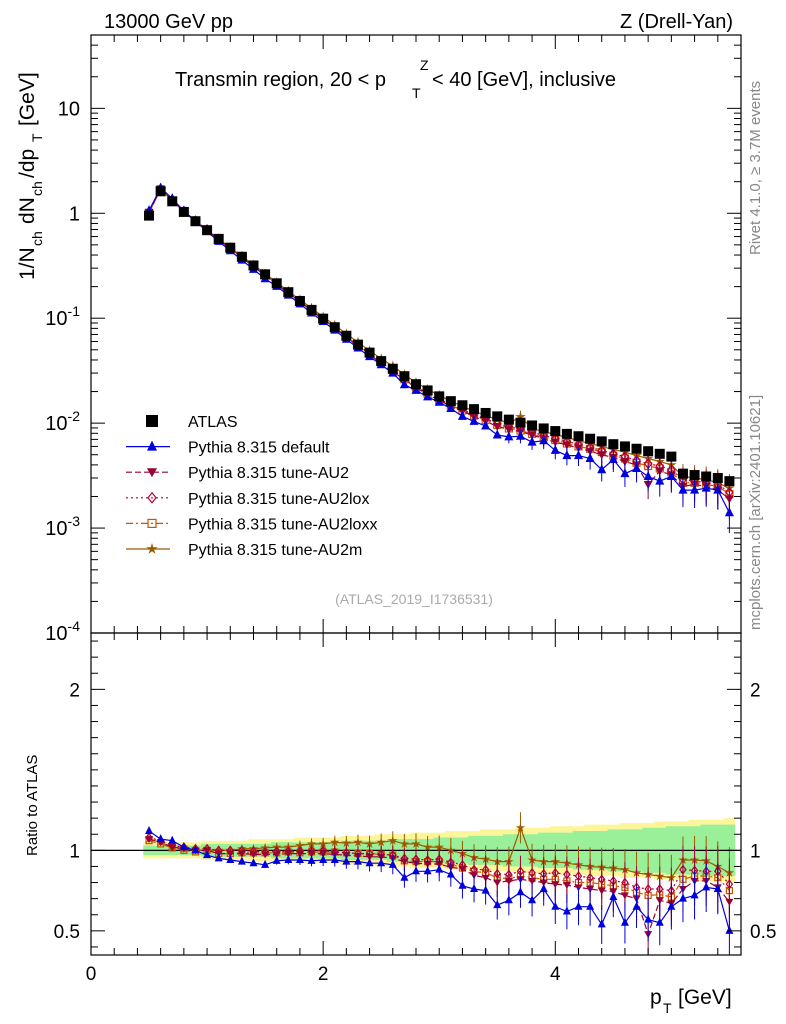  I want to click on y-label-part-1: 1/N, so click(27, 263).